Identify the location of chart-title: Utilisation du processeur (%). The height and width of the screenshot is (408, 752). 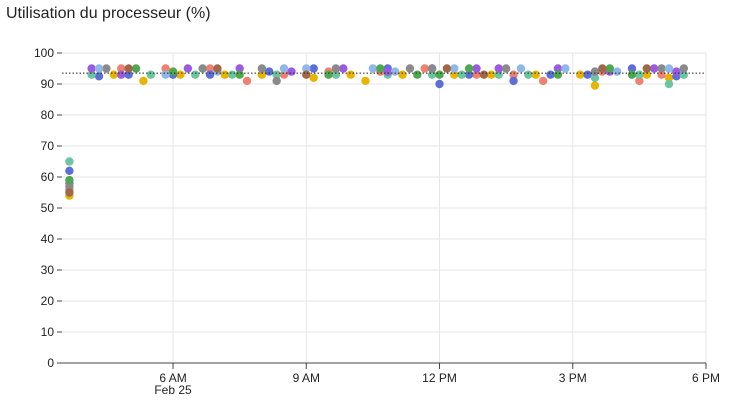
(108, 13).